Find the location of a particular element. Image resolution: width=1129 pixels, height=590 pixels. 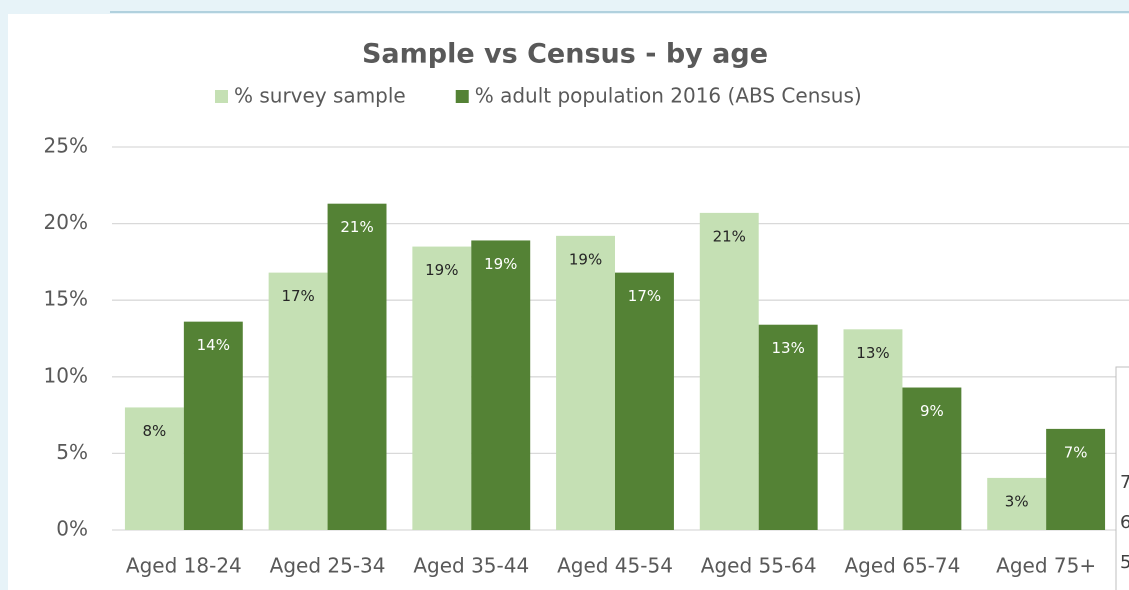

y-tick-label: 20% is located at coordinates (66, 222).